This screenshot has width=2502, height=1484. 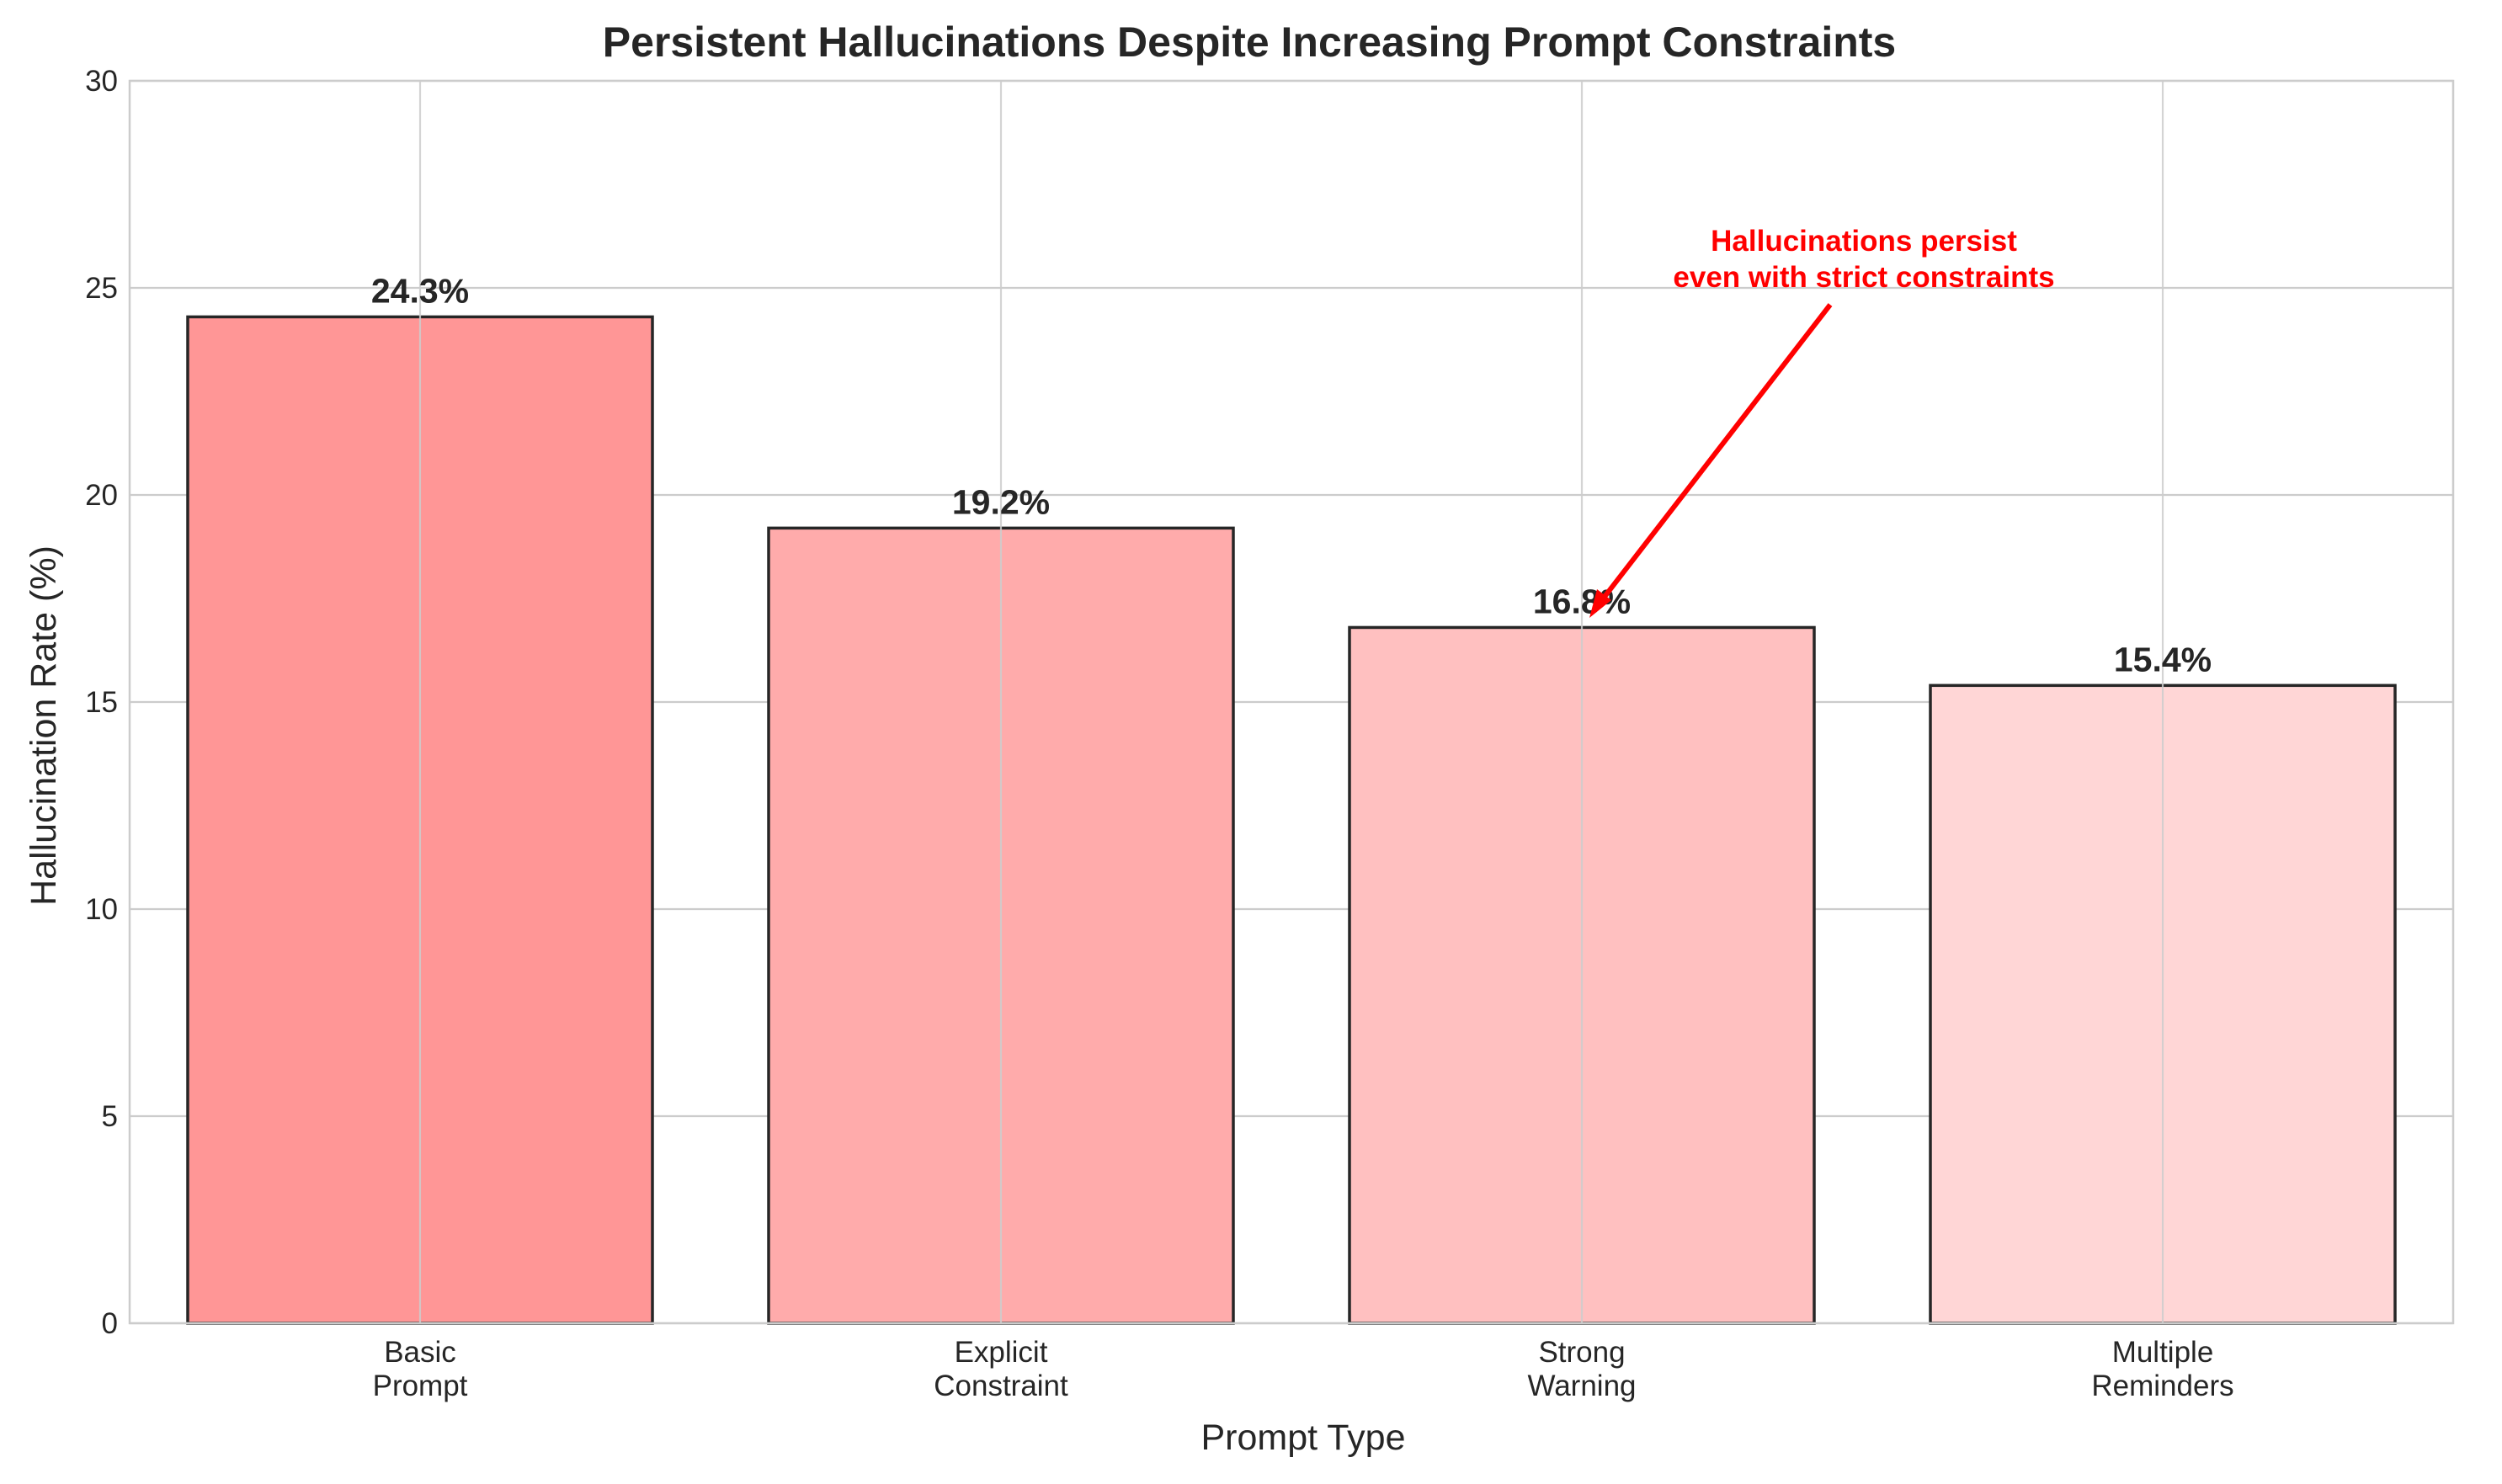 What do you see at coordinates (2163, 659) in the screenshot?
I see `bar-value-label: 15.4%` at bounding box center [2163, 659].